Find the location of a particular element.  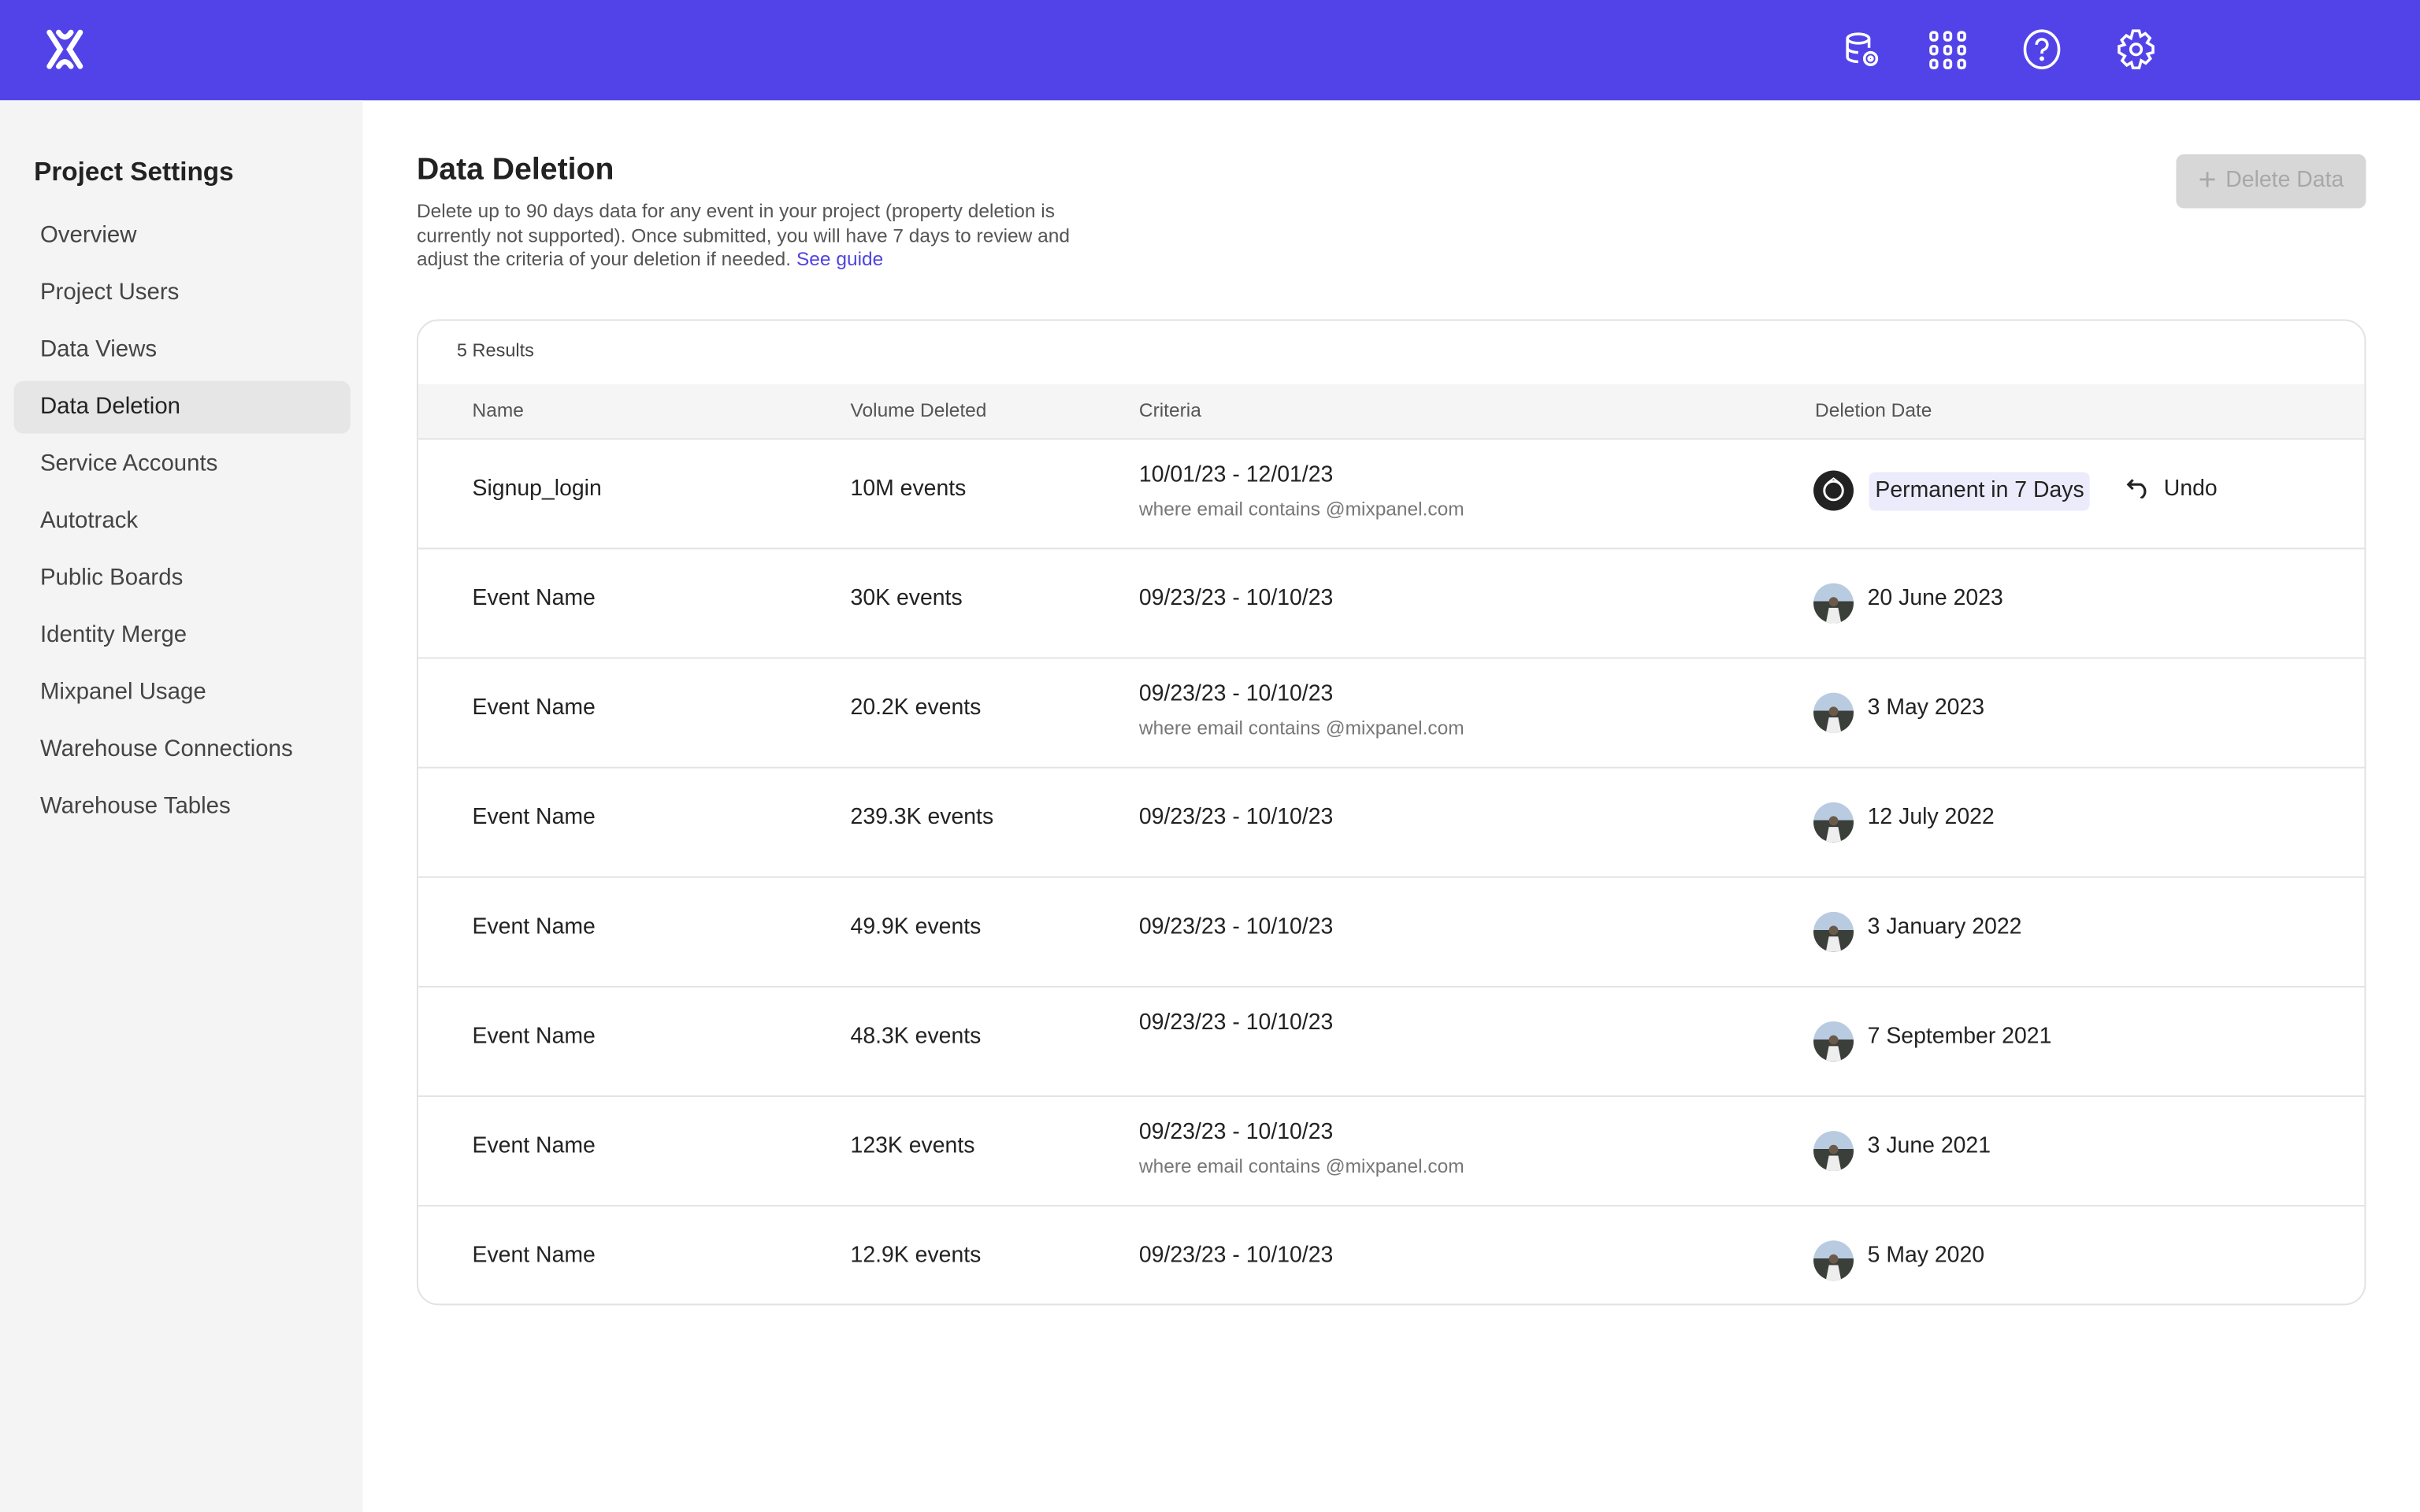

database-settings-icon is located at coordinates (1861, 49).